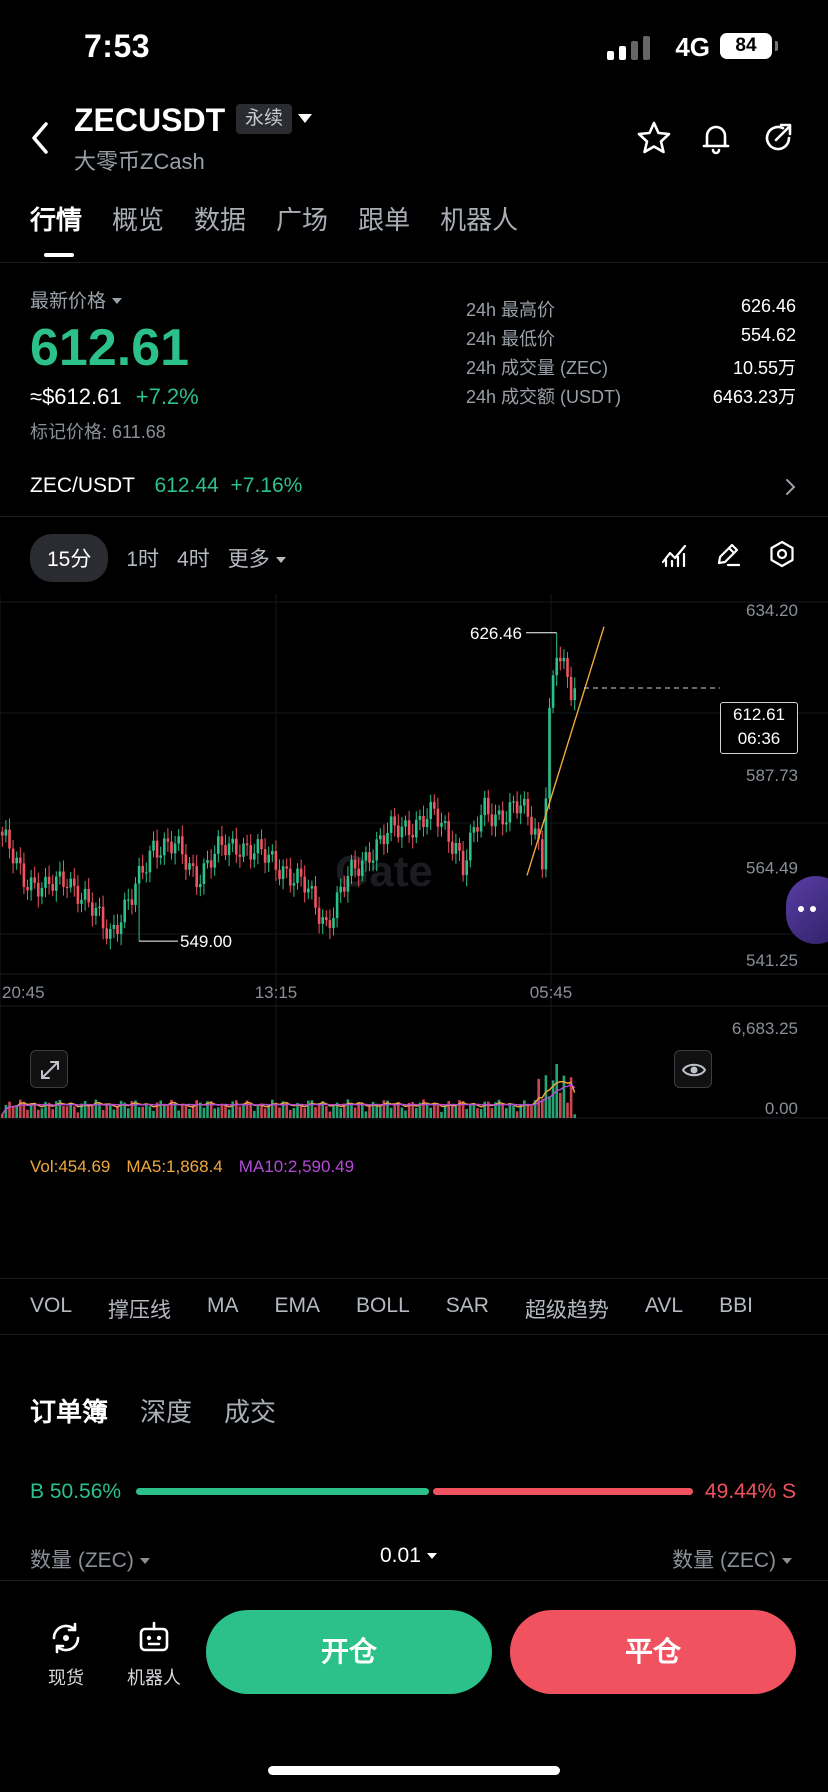 The width and height of the screenshot is (828, 1792). I want to click on tab-orderbook: 订单簿, so click(69, 1412).